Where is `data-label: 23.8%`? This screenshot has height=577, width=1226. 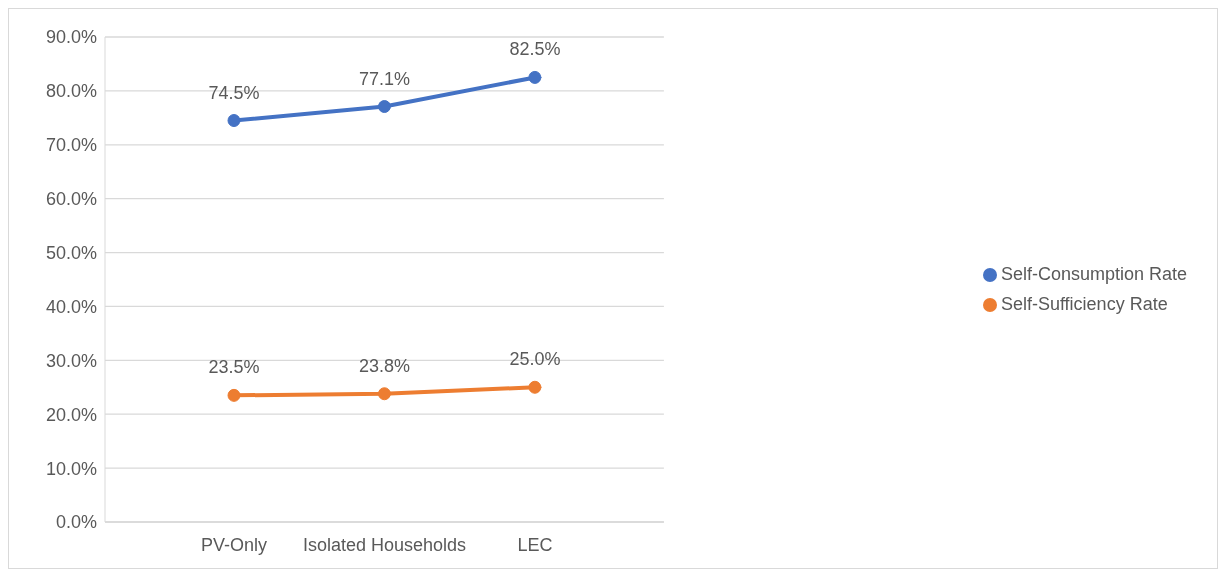 data-label: 23.8% is located at coordinates (384, 365).